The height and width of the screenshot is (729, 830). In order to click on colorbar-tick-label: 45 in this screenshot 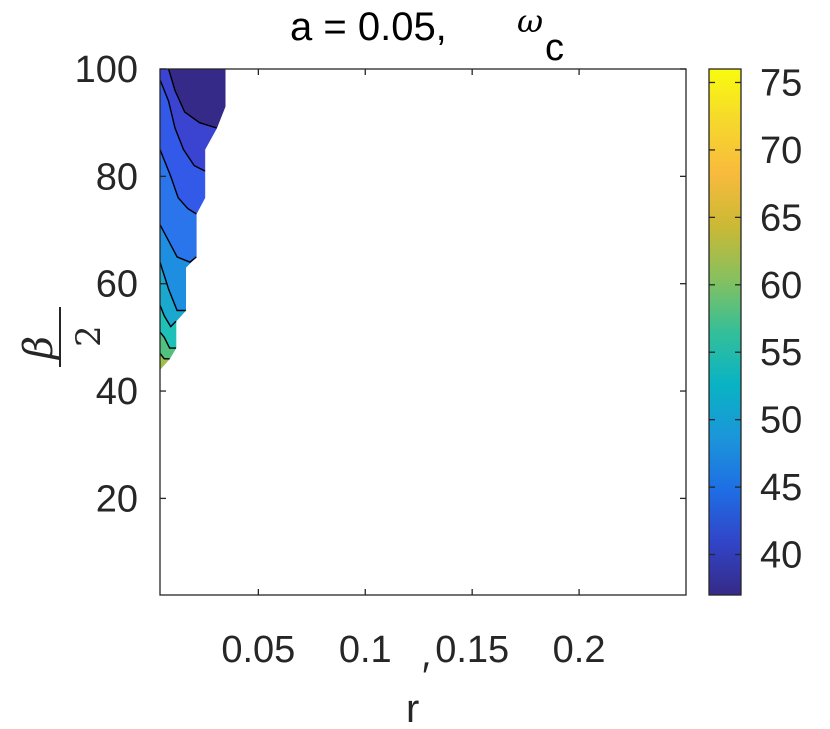, I will do `click(781, 488)`.